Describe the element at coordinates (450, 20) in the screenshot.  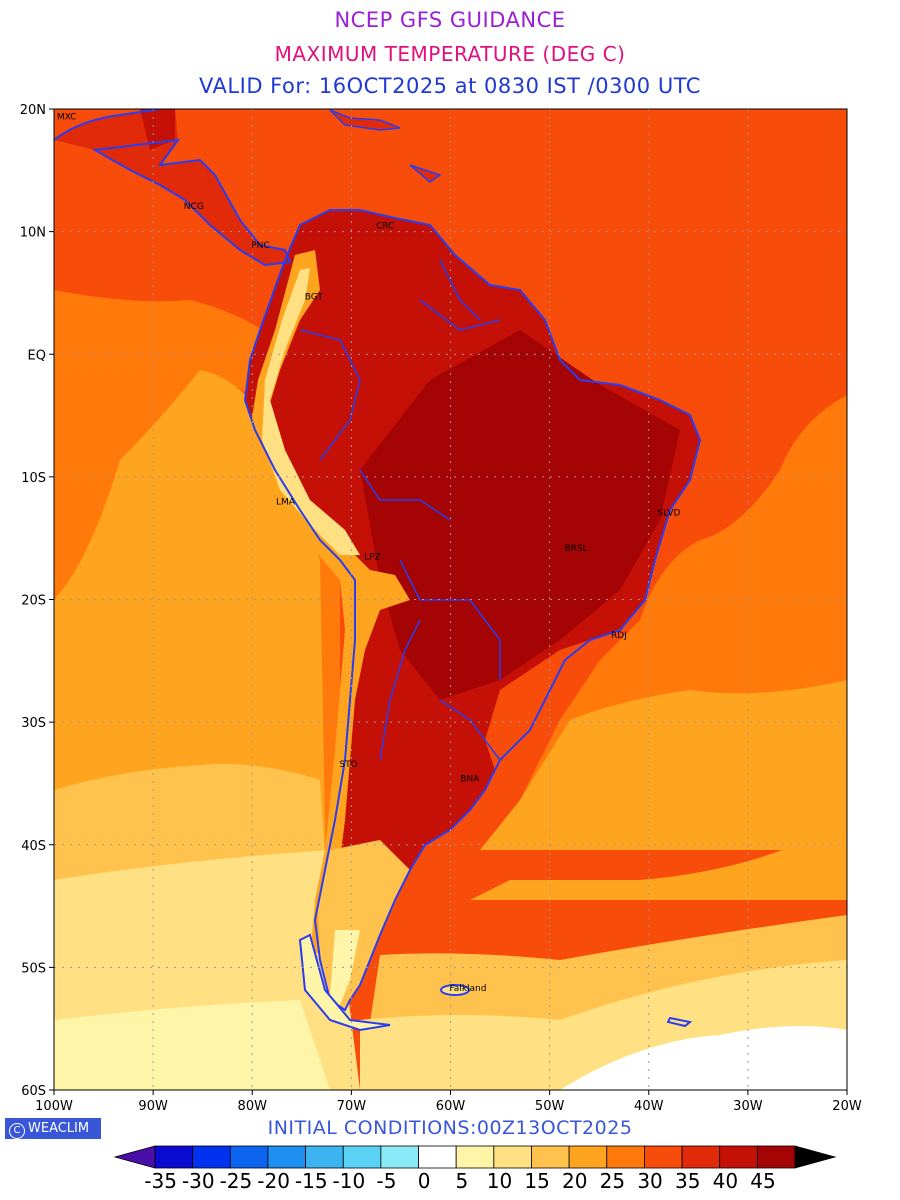
I see `title-model: NCEP GFS GUIDANCE` at that location.